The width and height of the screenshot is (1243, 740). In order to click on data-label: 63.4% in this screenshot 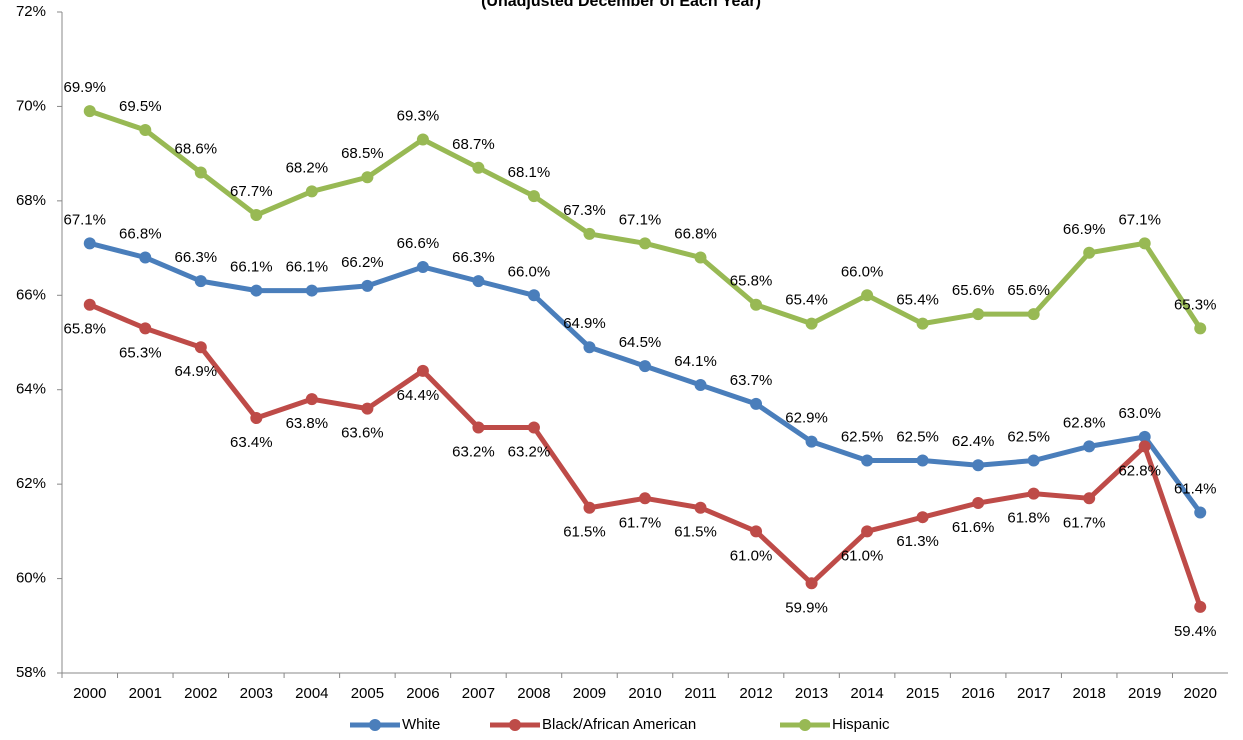, I will do `click(251, 442)`.